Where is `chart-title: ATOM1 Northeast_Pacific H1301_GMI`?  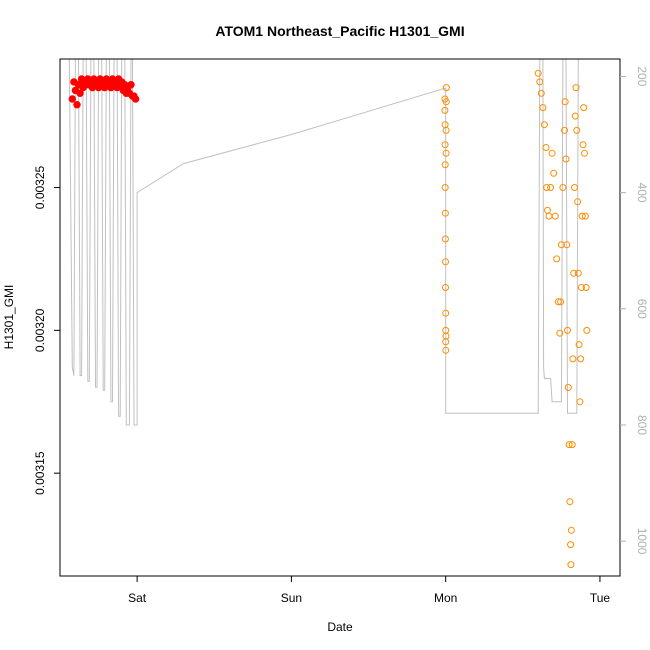 chart-title: ATOM1 Northeast_Pacific H1301_GMI is located at coordinates (339, 31).